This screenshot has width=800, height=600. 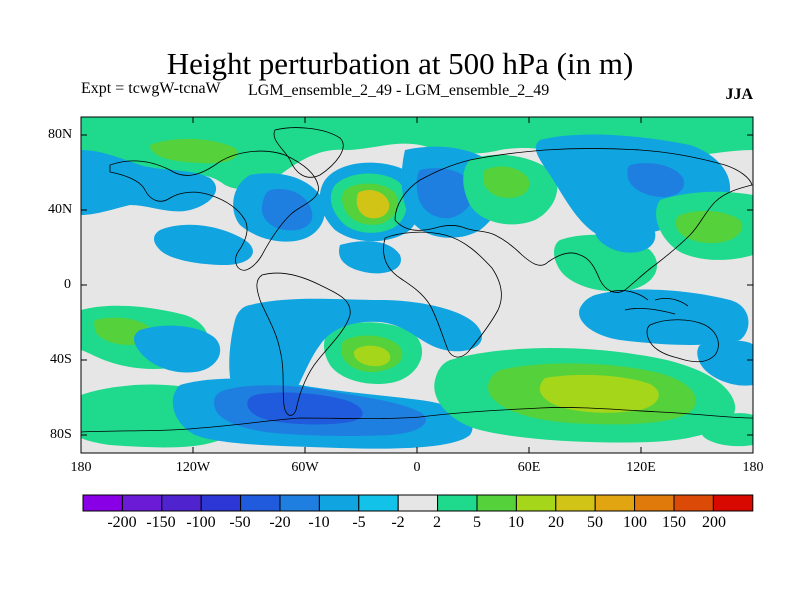 What do you see at coordinates (194, 151) in the screenshot?
I see `contour-greenland-core` at bounding box center [194, 151].